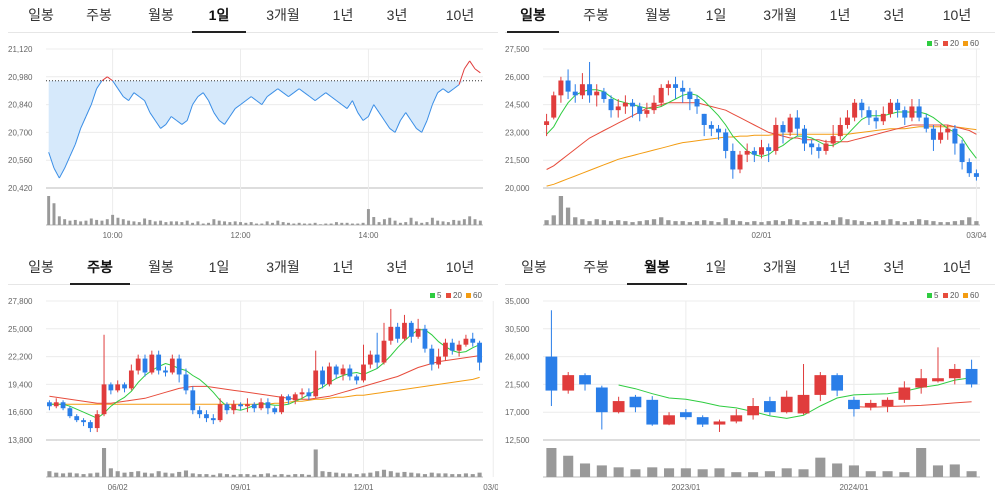  What do you see at coordinates (457, 295) in the screenshot?
I see `legend-label-ma20: 20` at bounding box center [457, 295].